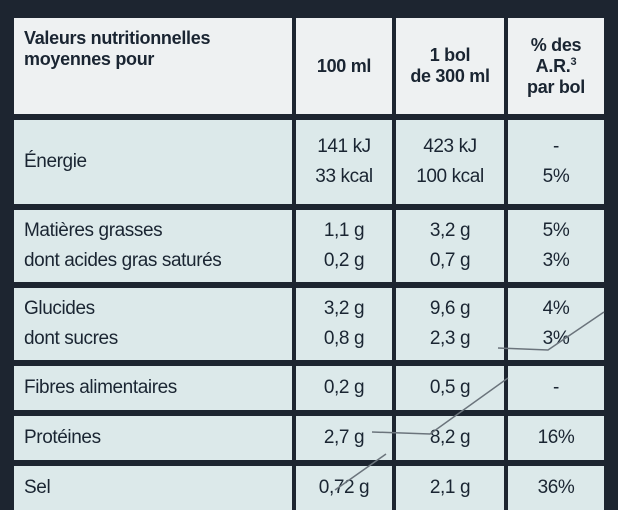 The width and height of the screenshot is (618, 510). What do you see at coordinates (155, 391) in the screenshot?
I see `row-label: Fibres alimentaires` at bounding box center [155, 391].